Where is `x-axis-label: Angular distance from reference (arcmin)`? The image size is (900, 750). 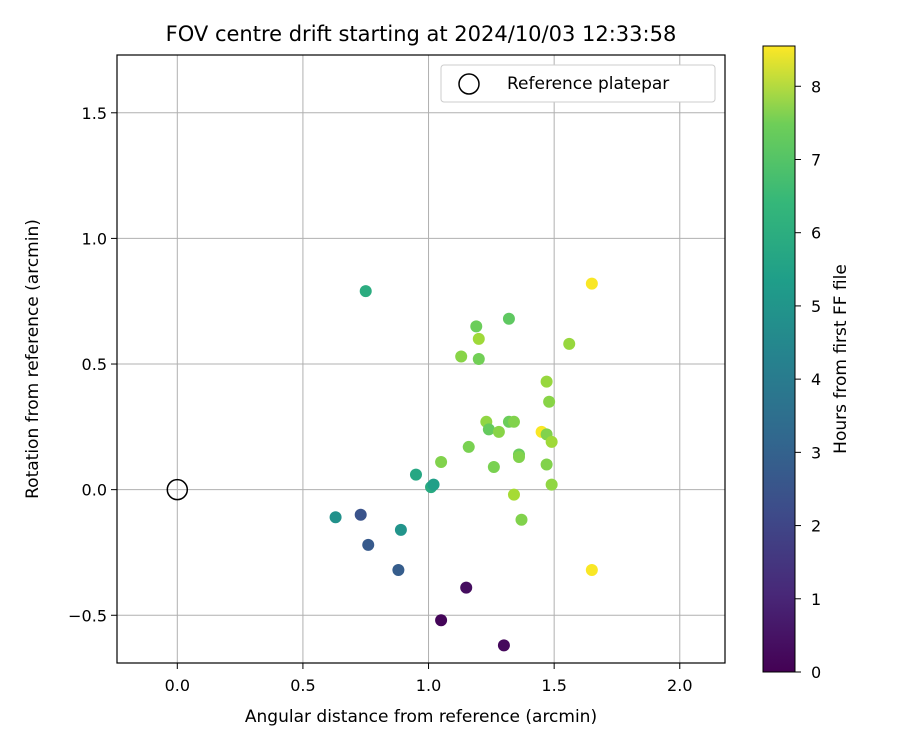 x-axis-label: Angular distance from reference (arcmin) is located at coordinates (421, 717).